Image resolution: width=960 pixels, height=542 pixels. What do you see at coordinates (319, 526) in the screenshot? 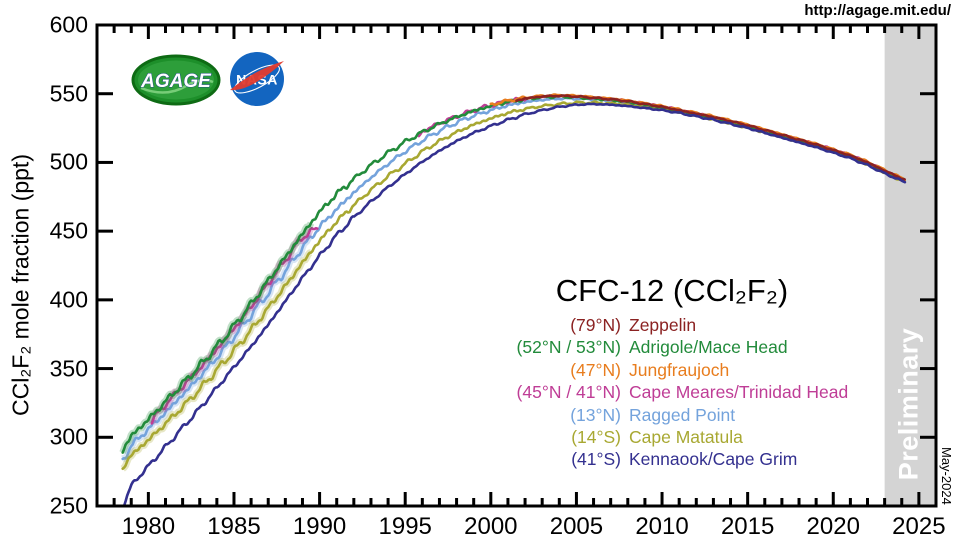
I see `x-tick-label: 1990` at bounding box center [319, 526].